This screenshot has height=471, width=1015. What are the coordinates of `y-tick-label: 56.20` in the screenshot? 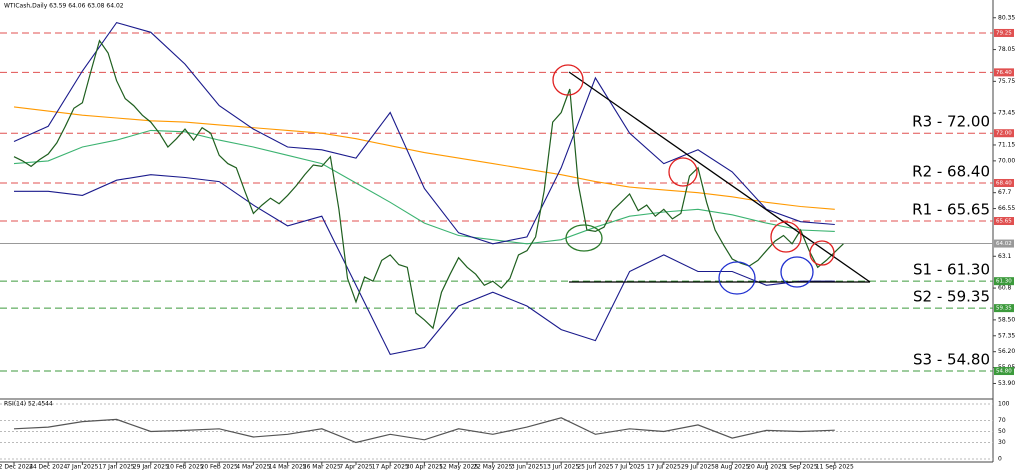 It's located at (1006, 351).